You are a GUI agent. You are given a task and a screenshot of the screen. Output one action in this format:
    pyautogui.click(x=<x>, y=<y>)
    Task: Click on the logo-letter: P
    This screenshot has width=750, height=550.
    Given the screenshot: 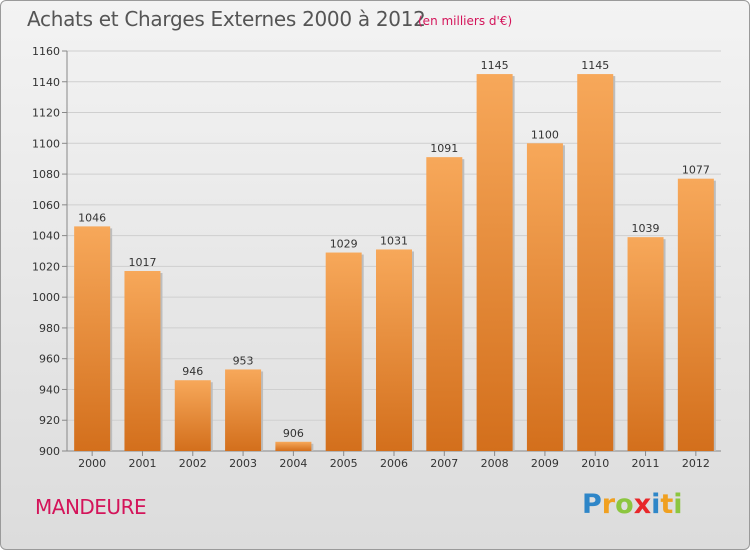 What is the action you would take?
    pyautogui.click(x=592, y=504)
    